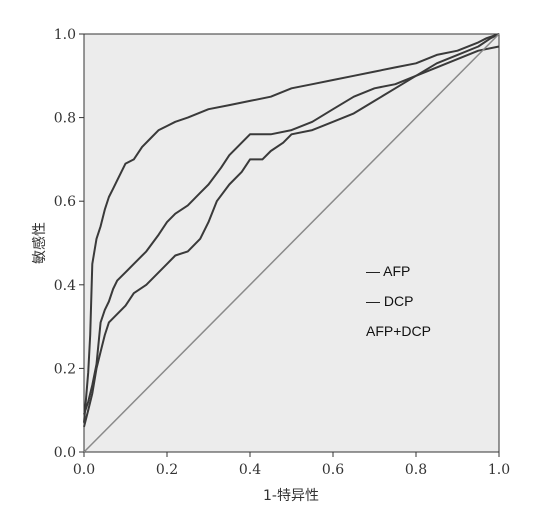 The width and height of the screenshot is (540, 532). What do you see at coordinates (65, 369) in the screenshot?
I see `y-tick-label: 0.2` at bounding box center [65, 369].